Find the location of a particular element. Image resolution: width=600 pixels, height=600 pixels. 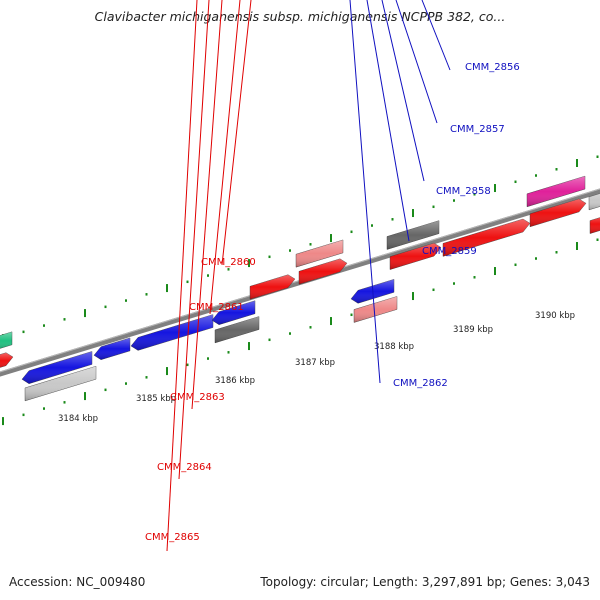

scale-label: 3190 kbp is located at coordinates (555, 316).